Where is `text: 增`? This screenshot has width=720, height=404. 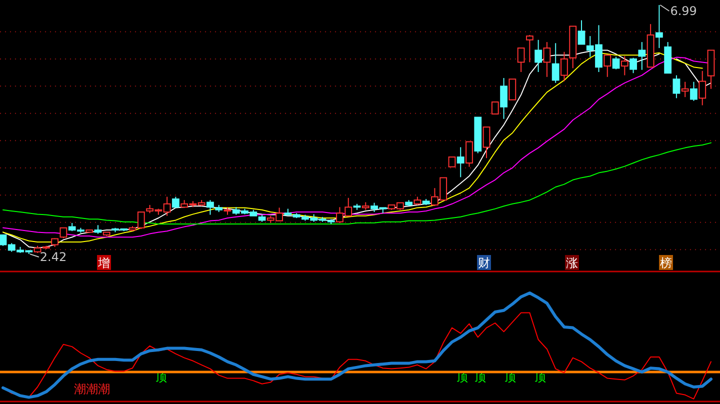 text: 增 is located at coordinates (103, 263).